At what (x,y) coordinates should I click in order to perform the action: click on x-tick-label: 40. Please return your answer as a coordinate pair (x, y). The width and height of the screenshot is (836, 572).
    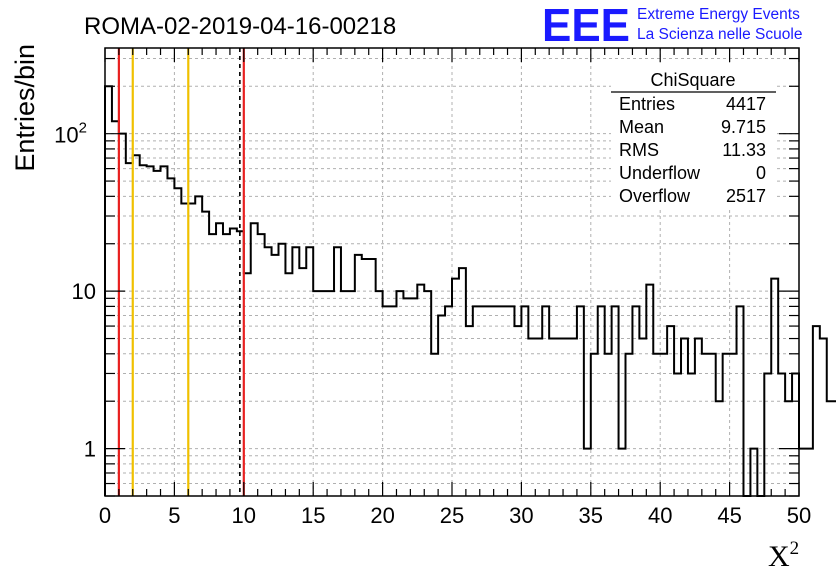
    Looking at the image, I should click on (660, 515).